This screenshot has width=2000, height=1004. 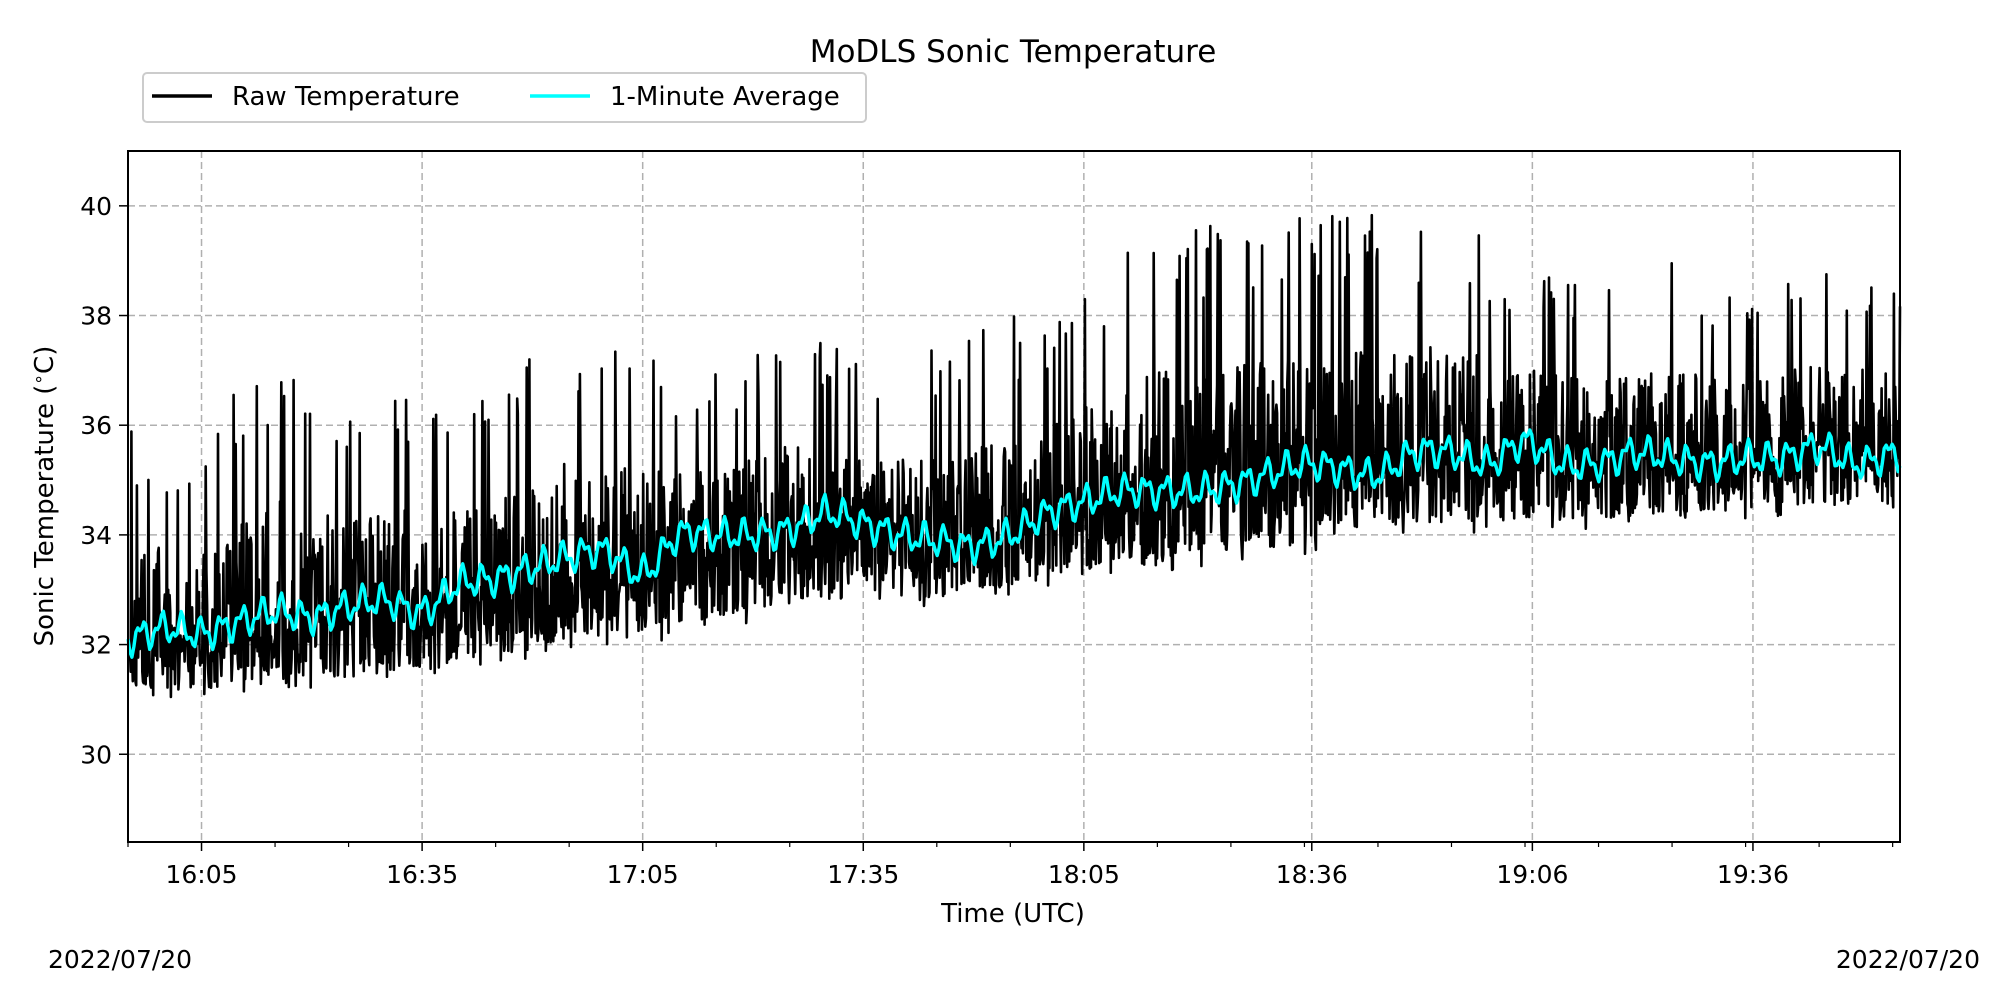 I want to click on y-axis-label-degree: ∘, so click(x=39, y=379).